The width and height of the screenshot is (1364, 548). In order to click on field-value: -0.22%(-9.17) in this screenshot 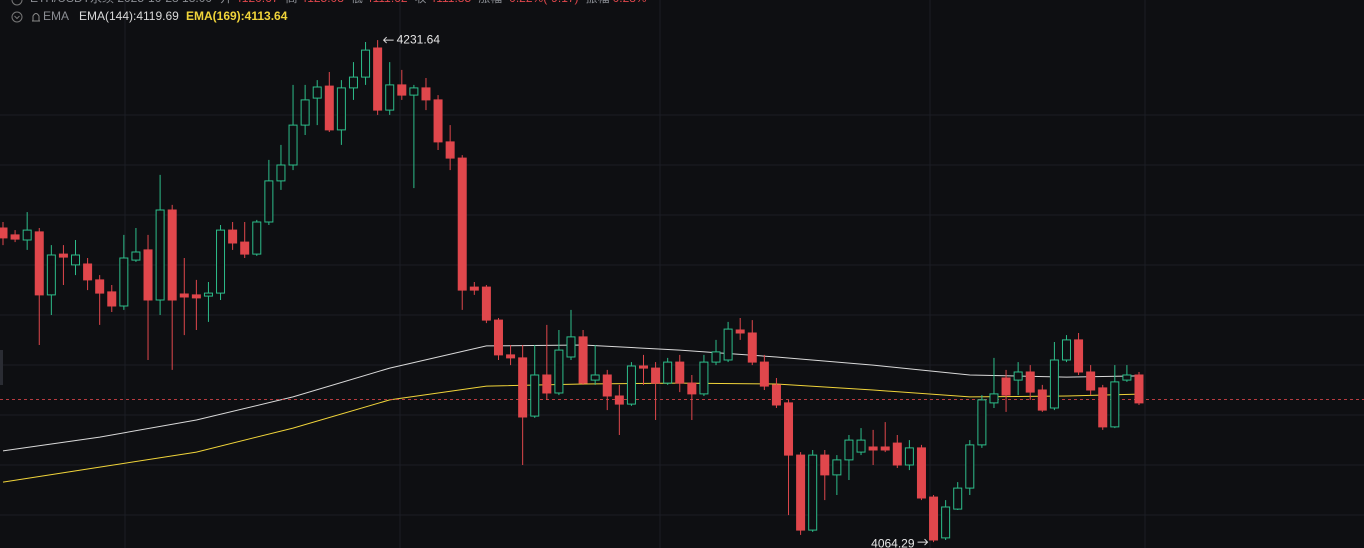, I will do `click(541, 2)`.